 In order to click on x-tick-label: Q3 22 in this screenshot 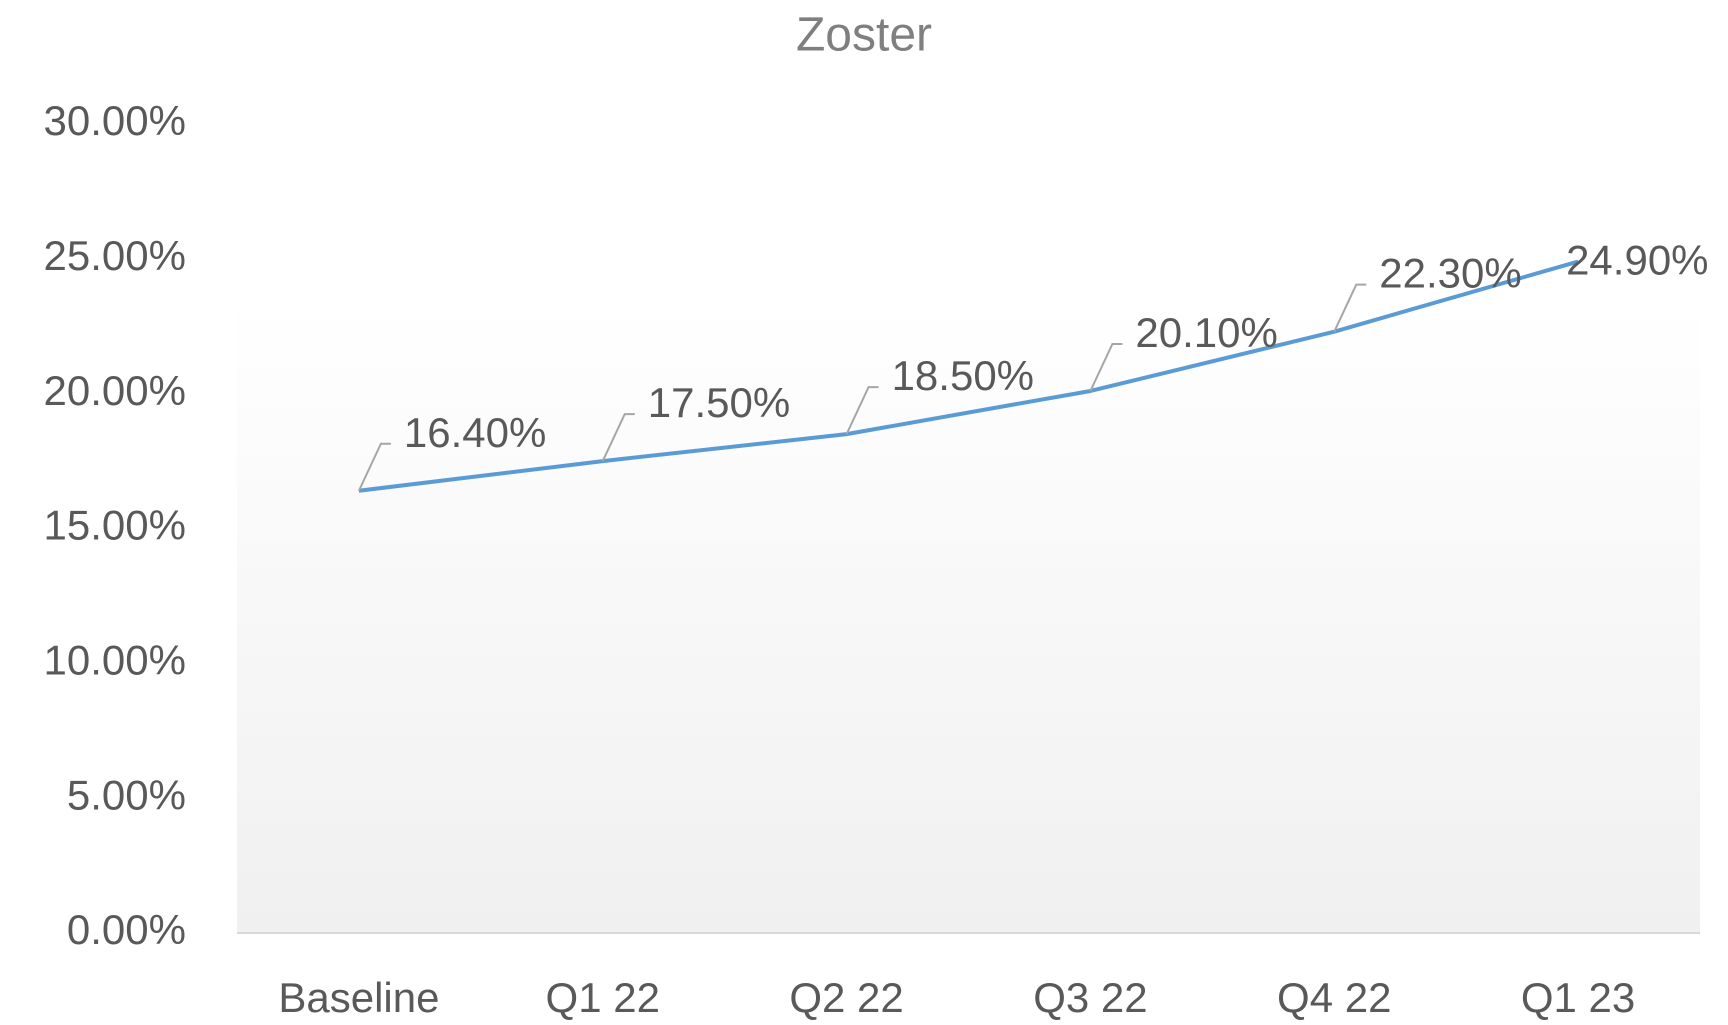, I will do `click(1090, 997)`.